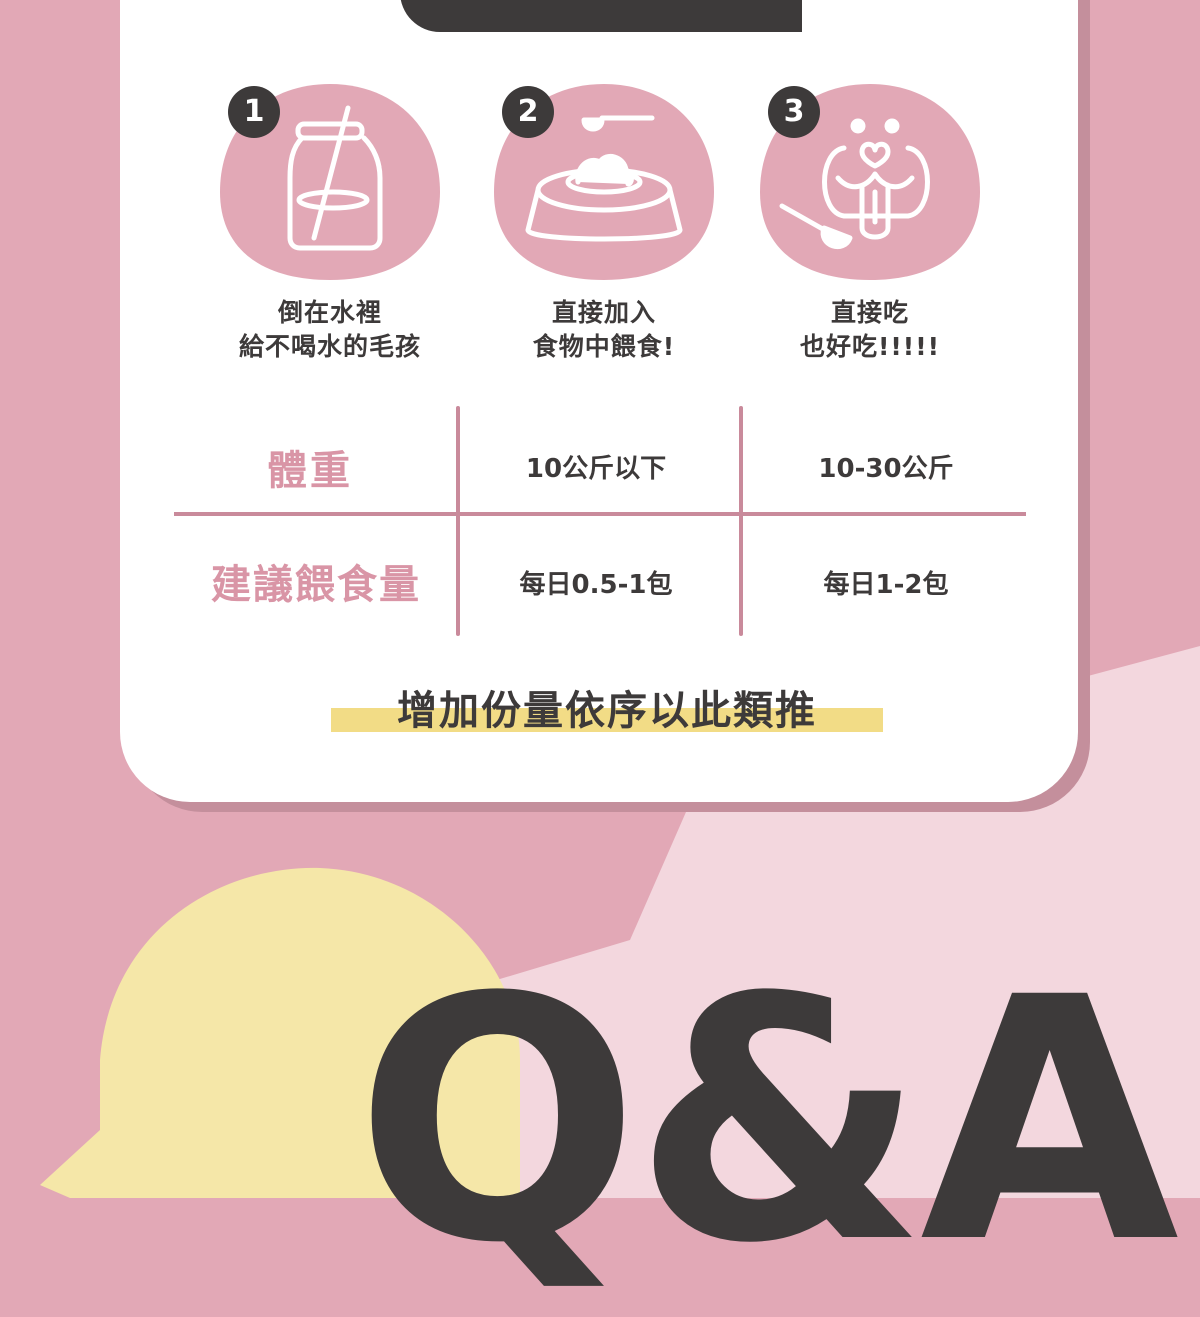 The width and height of the screenshot is (1200, 1317). I want to click on step-1-label-line2: 給不喝水的毛孩, so click(329, 346).